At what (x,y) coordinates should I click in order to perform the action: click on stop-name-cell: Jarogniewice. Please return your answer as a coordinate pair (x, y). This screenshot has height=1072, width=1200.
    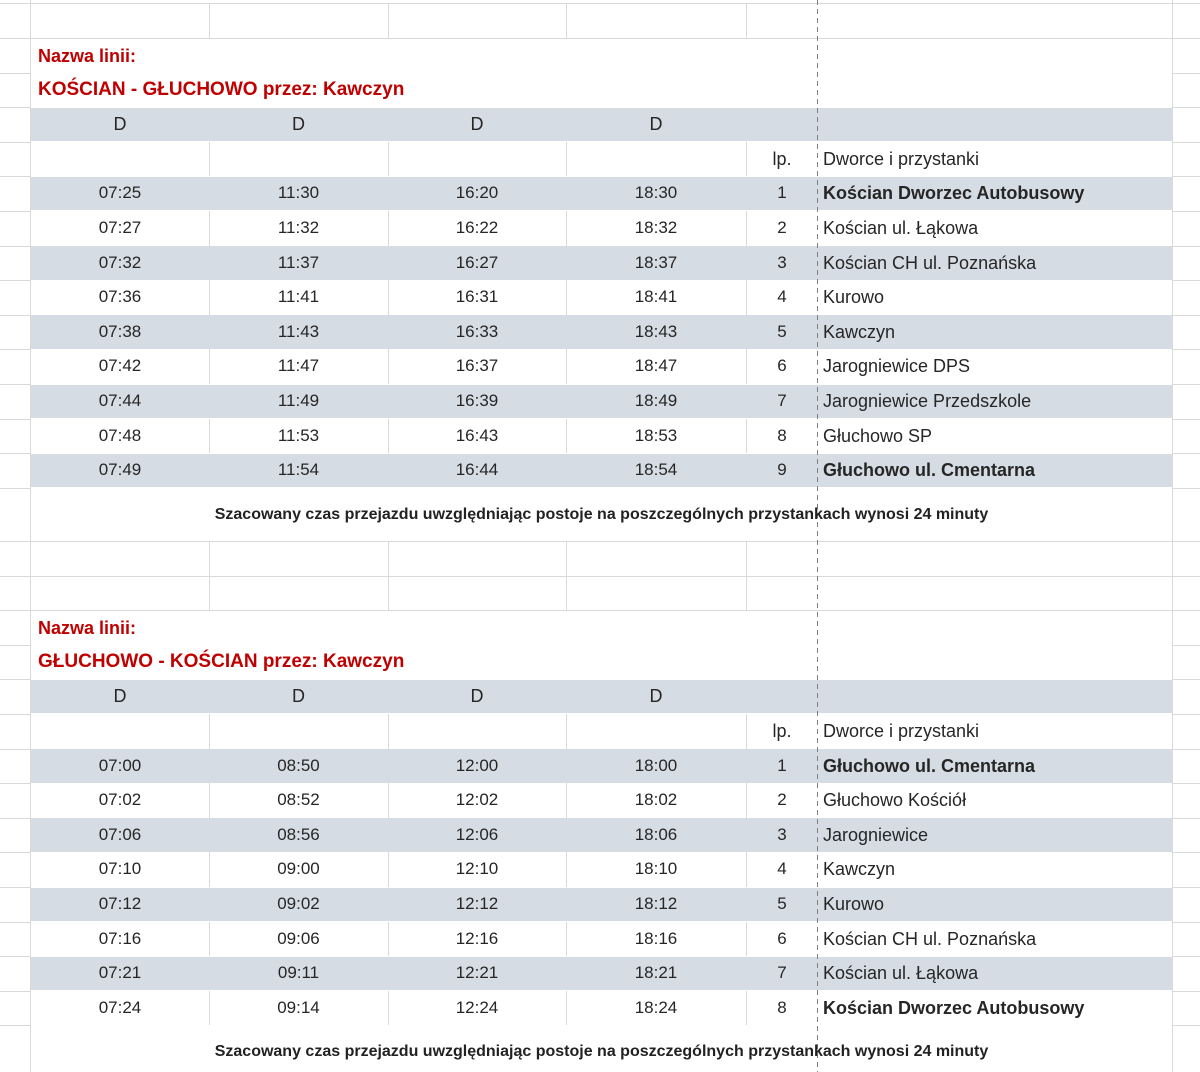
    Looking at the image, I should click on (876, 834).